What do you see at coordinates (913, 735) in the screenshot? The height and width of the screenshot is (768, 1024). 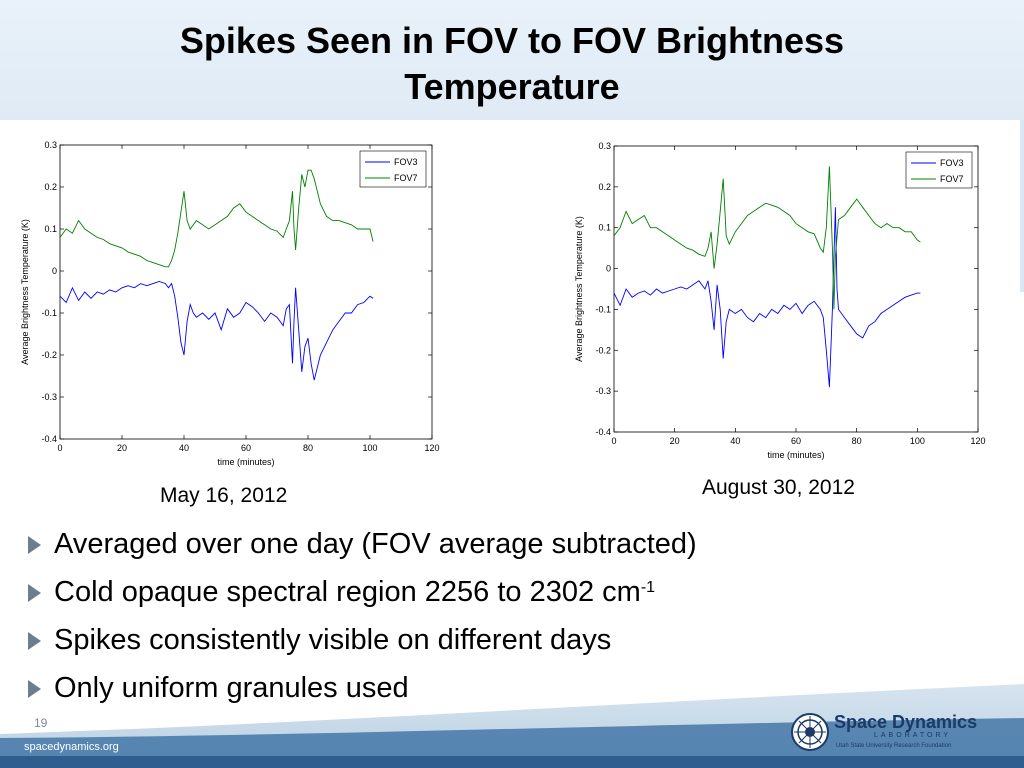 I see `logo-subtitle: LABORATORY` at bounding box center [913, 735].